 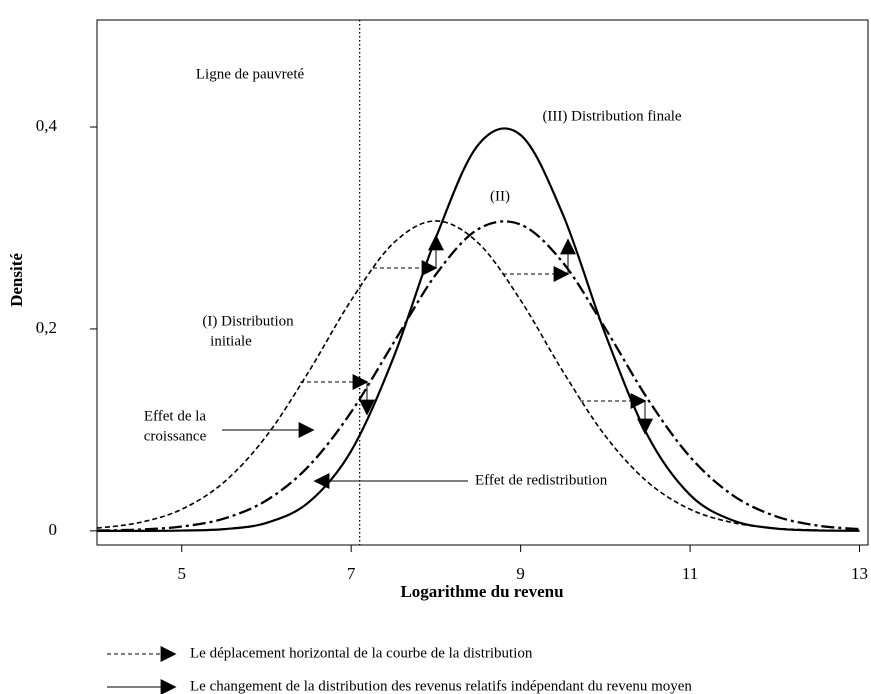 I want to click on x-axis-title: Logarithme du revenu, so click(x=481, y=591).